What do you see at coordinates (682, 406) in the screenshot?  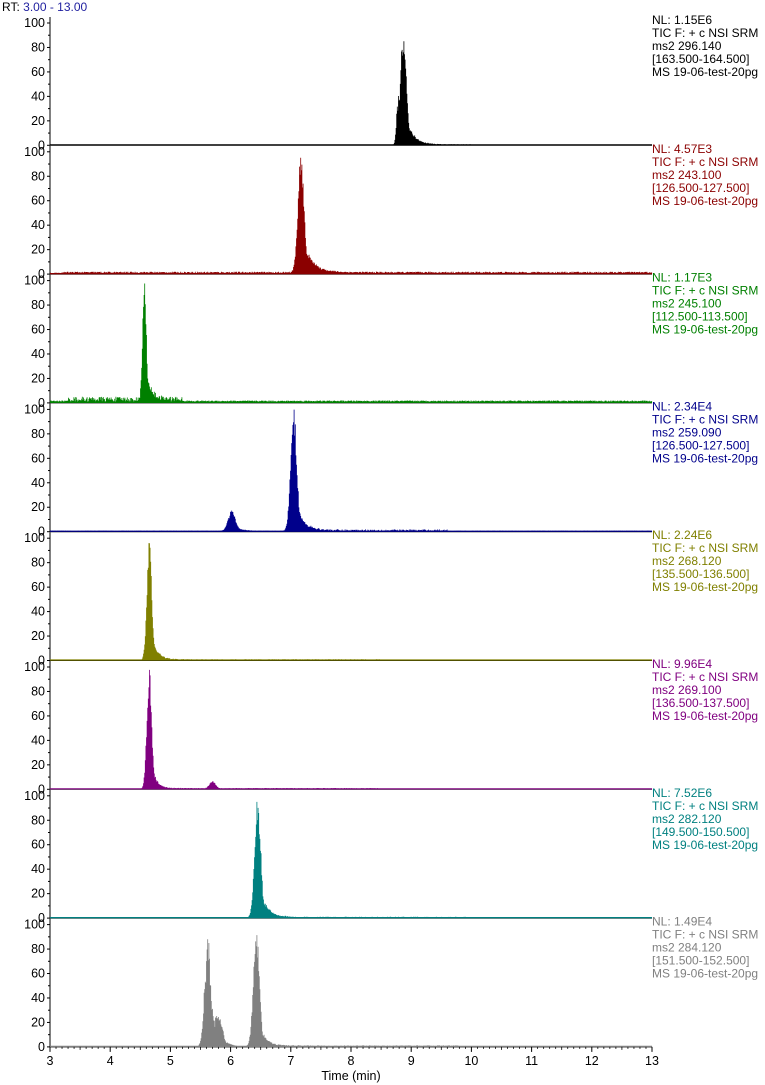 I see `trace-info-line: NL: 2.34E4` at bounding box center [682, 406].